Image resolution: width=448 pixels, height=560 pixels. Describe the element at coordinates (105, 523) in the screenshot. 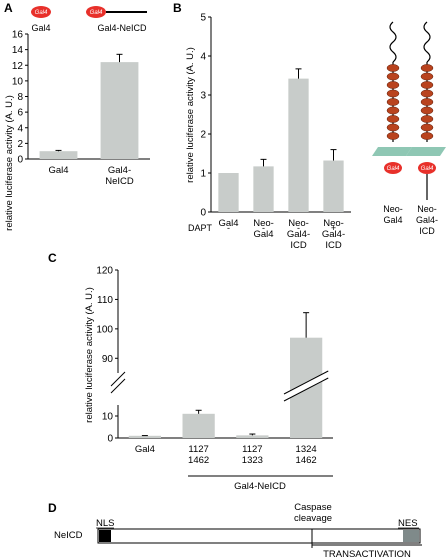

I see `nls-label: NLS` at that location.